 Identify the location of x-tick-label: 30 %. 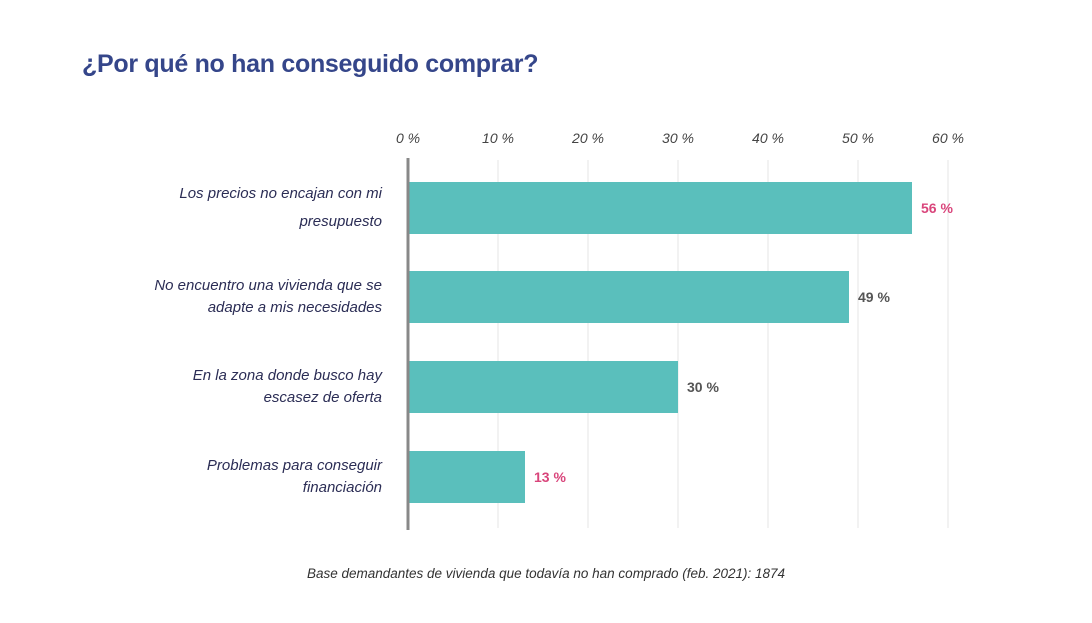
(678, 138).